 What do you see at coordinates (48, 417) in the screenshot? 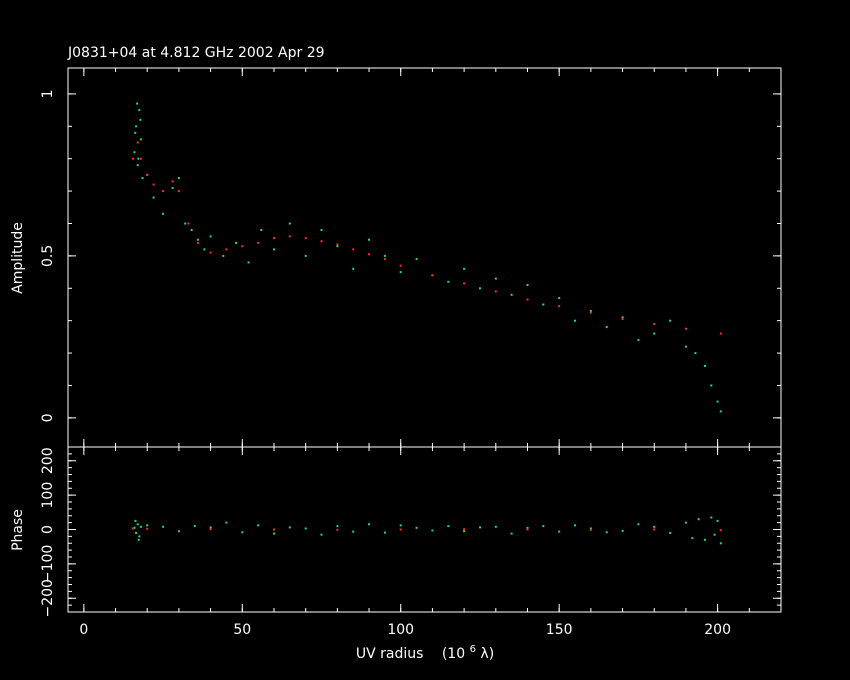
I see `amplitude-ytick-label: 0` at bounding box center [48, 417].